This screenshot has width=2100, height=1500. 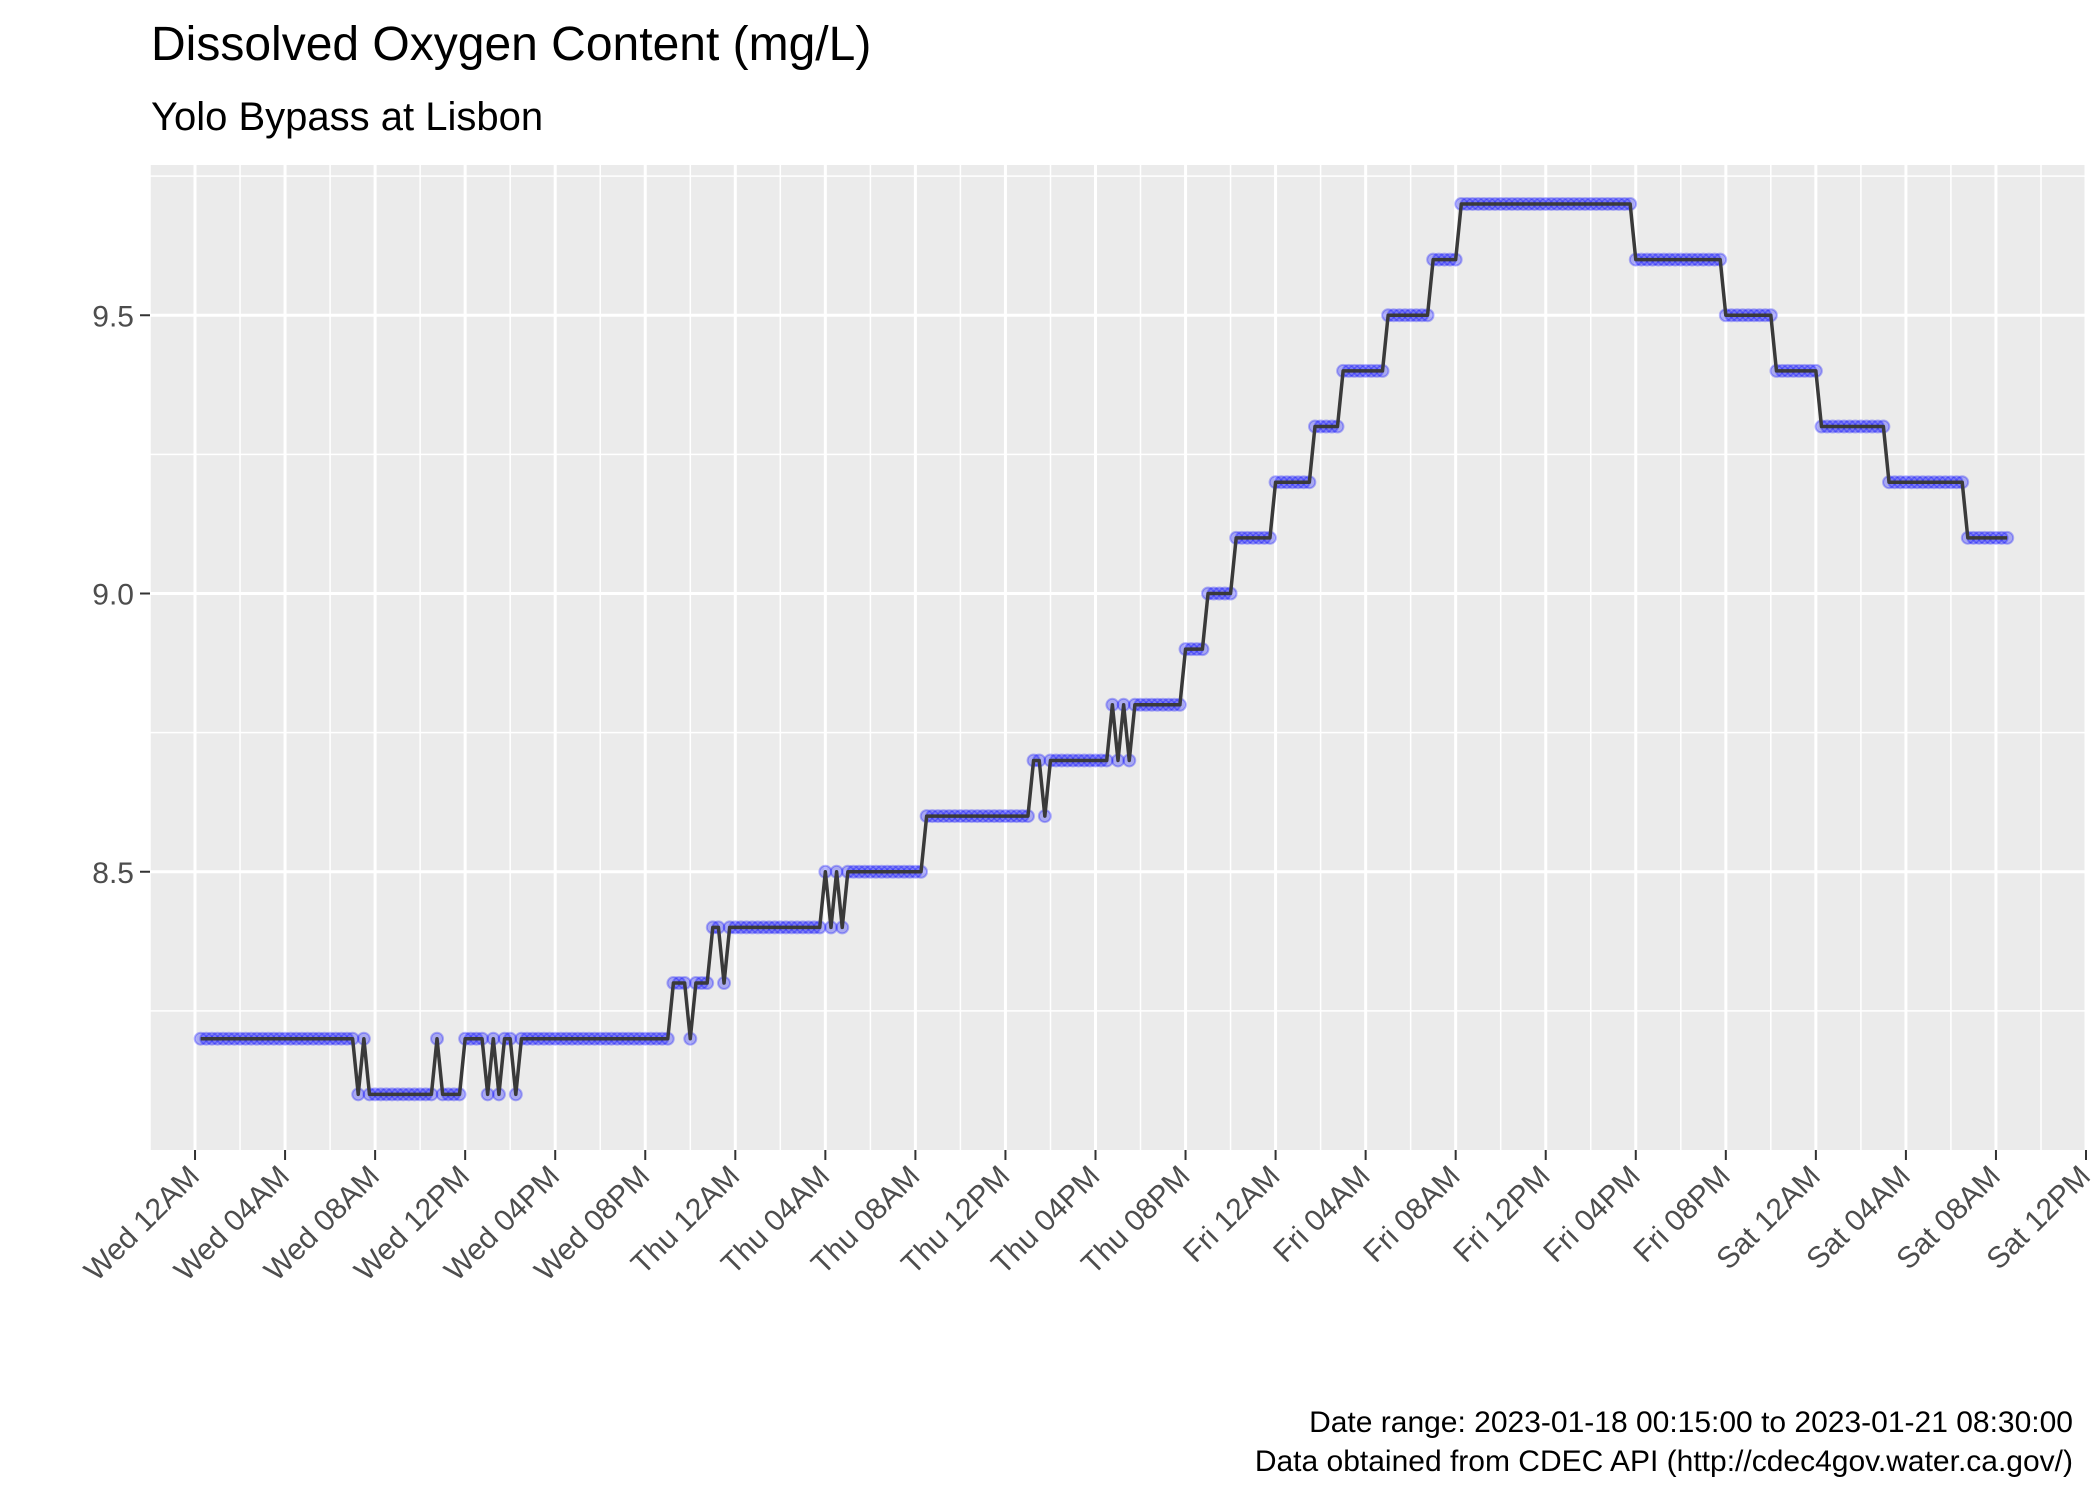 What do you see at coordinates (1321, 1214) in the screenshot?
I see `x-tick-label: Fri 04AM` at bounding box center [1321, 1214].